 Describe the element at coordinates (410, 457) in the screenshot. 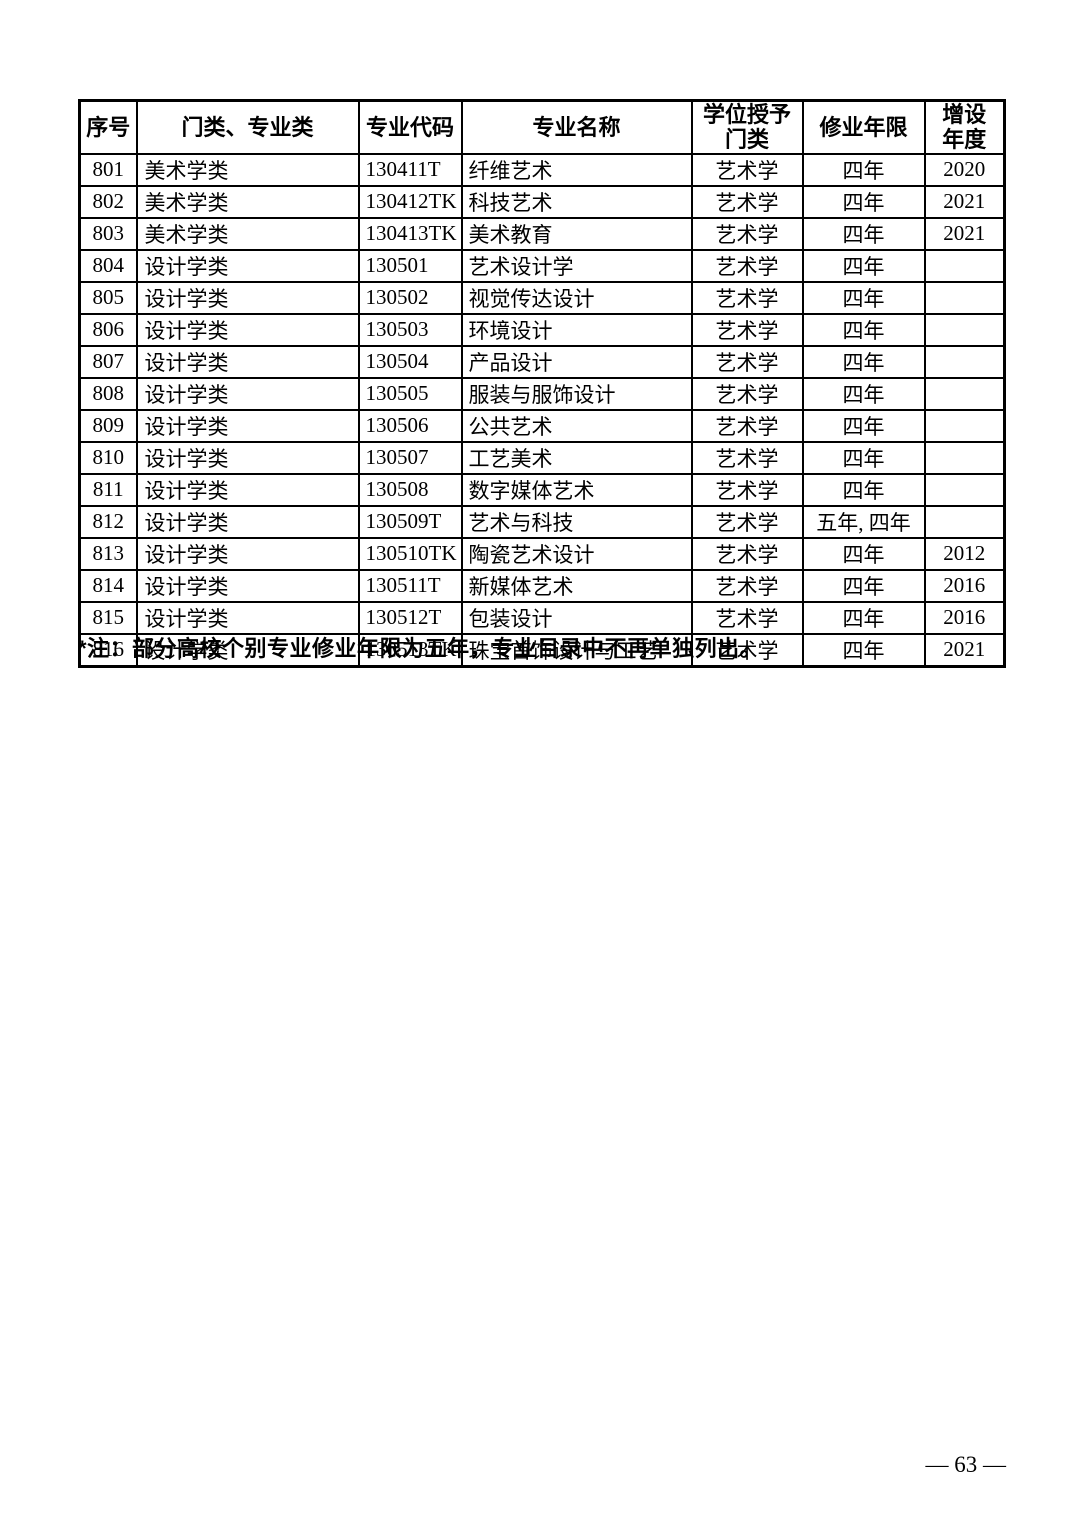

I see `cell-code: 130507` at that location.